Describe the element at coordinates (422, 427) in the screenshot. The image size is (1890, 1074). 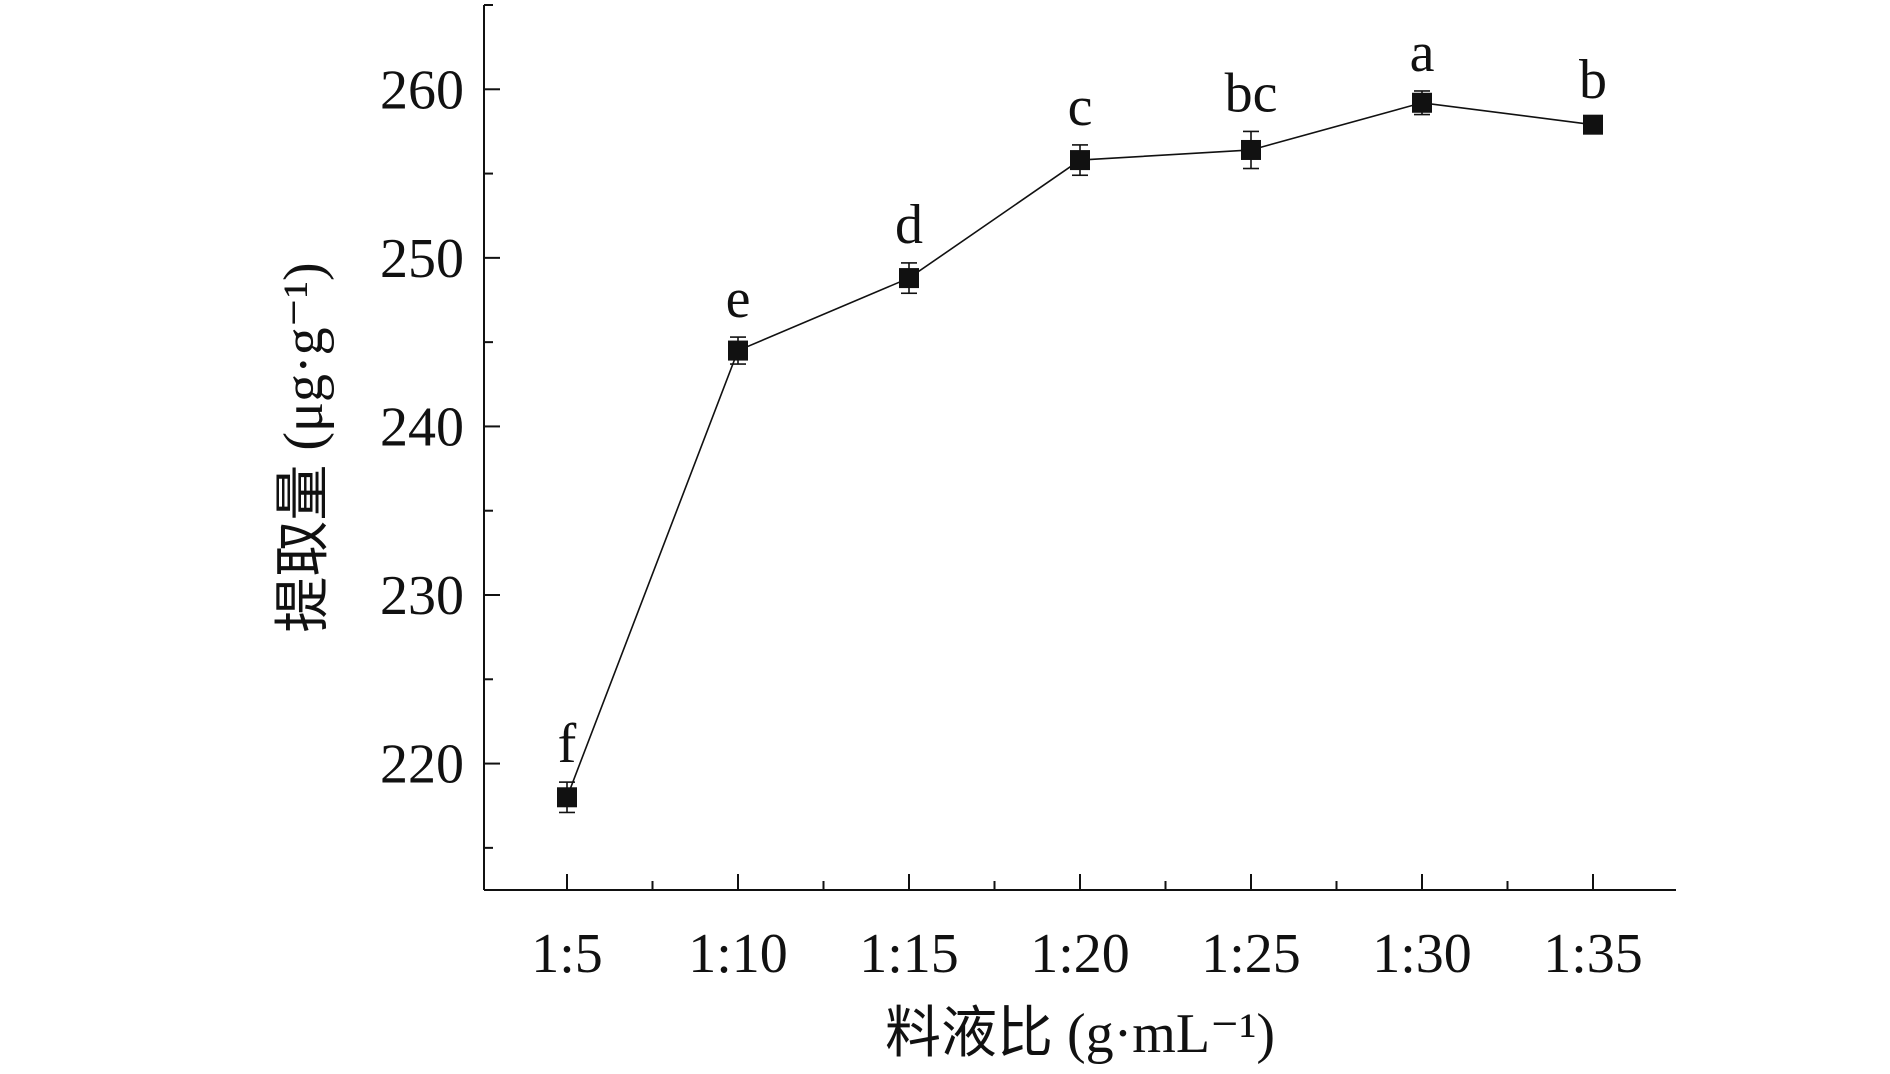
I see `y-tick-label: 240` at that location.